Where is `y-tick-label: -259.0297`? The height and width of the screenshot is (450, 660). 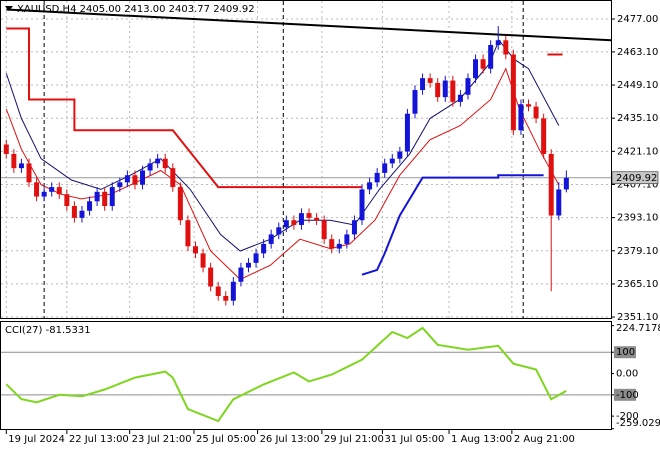
y-tick-label: -259.0297 is located at coordinates (638, 423).